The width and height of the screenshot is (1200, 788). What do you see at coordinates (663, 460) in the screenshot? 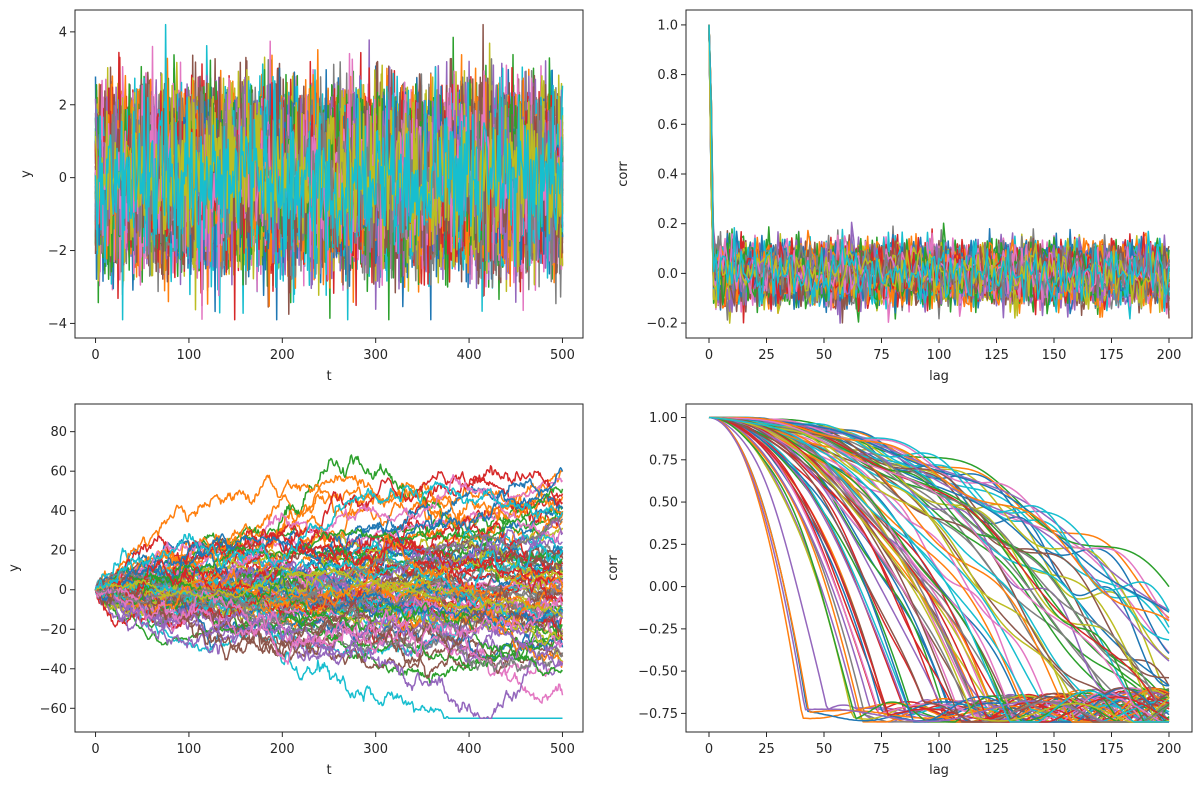
I see `y-tick-label: 0.75` at bounding box center [663, 460].